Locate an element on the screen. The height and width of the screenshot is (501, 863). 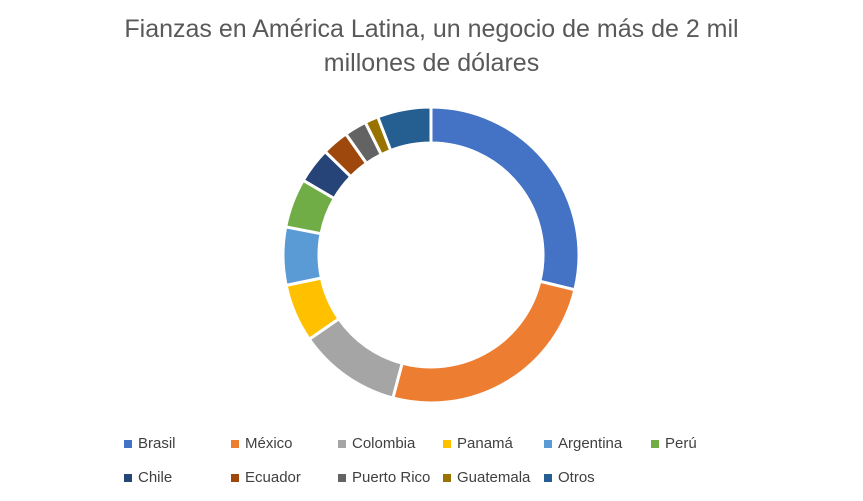
chart-title-line-2: millones de dólares is located at coordinates (431, 63).